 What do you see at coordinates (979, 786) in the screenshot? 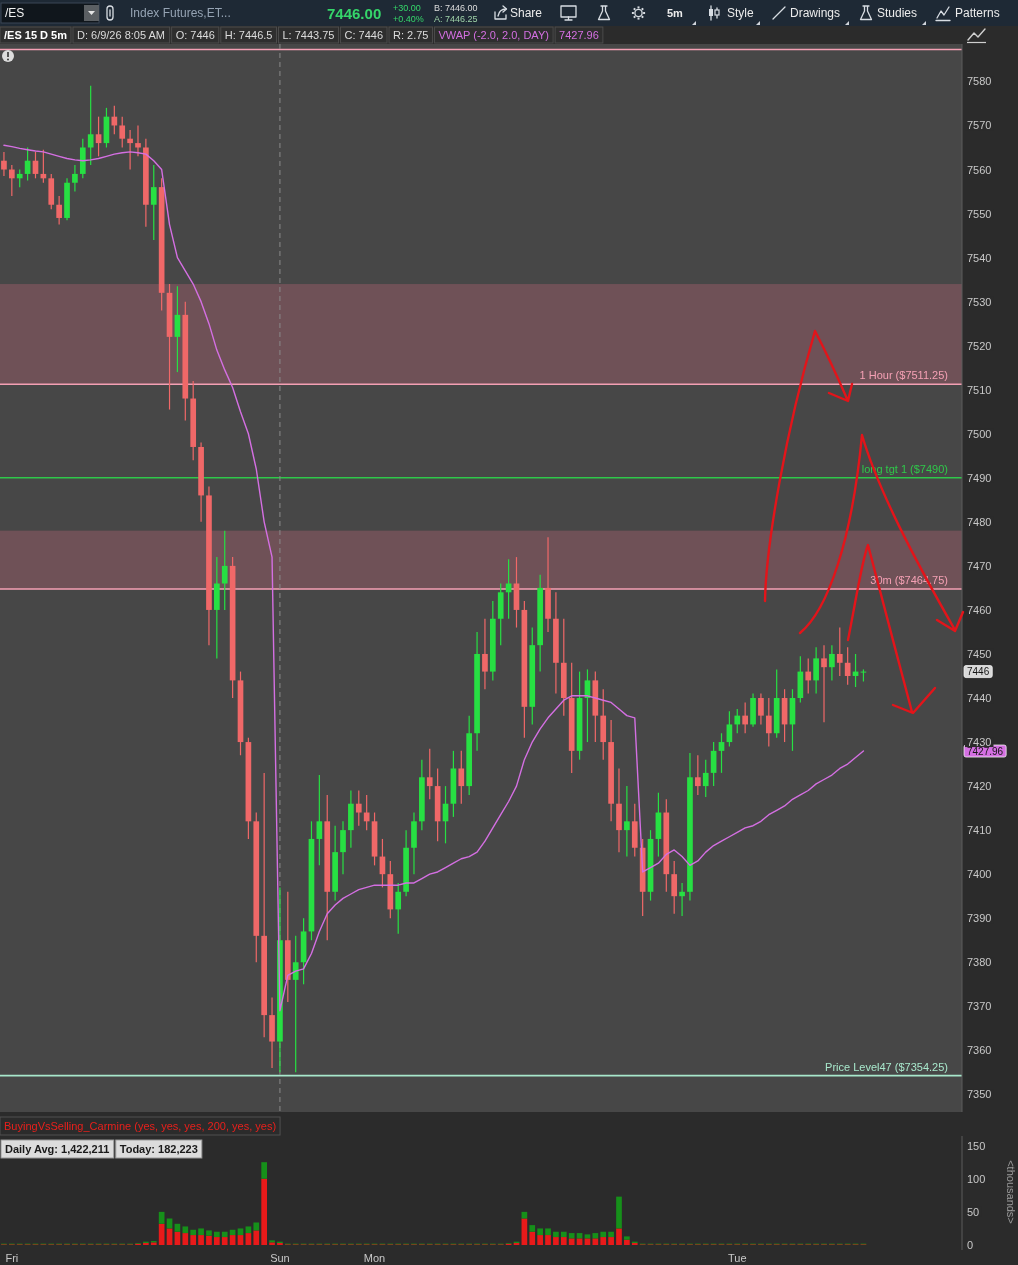
I see `y-tick-label: 7420` at bounding box center [979, 786].